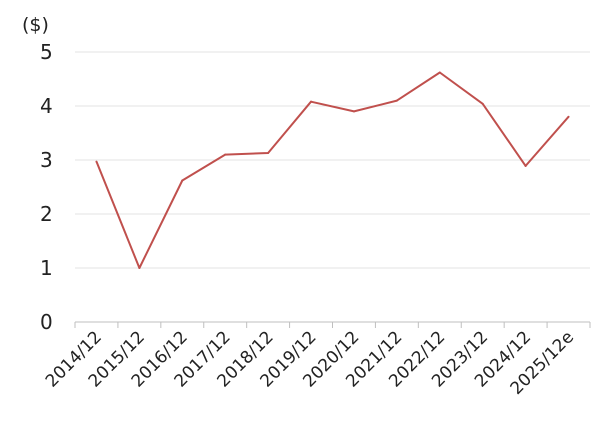 Image resolution: width=600 pixels, height=428 pixels. What do you see at coordinates (46, 187) in the screenshot?
I see `y-axis-ticks: 0 1 2 3 4 5` at bounding box center [46, 187].